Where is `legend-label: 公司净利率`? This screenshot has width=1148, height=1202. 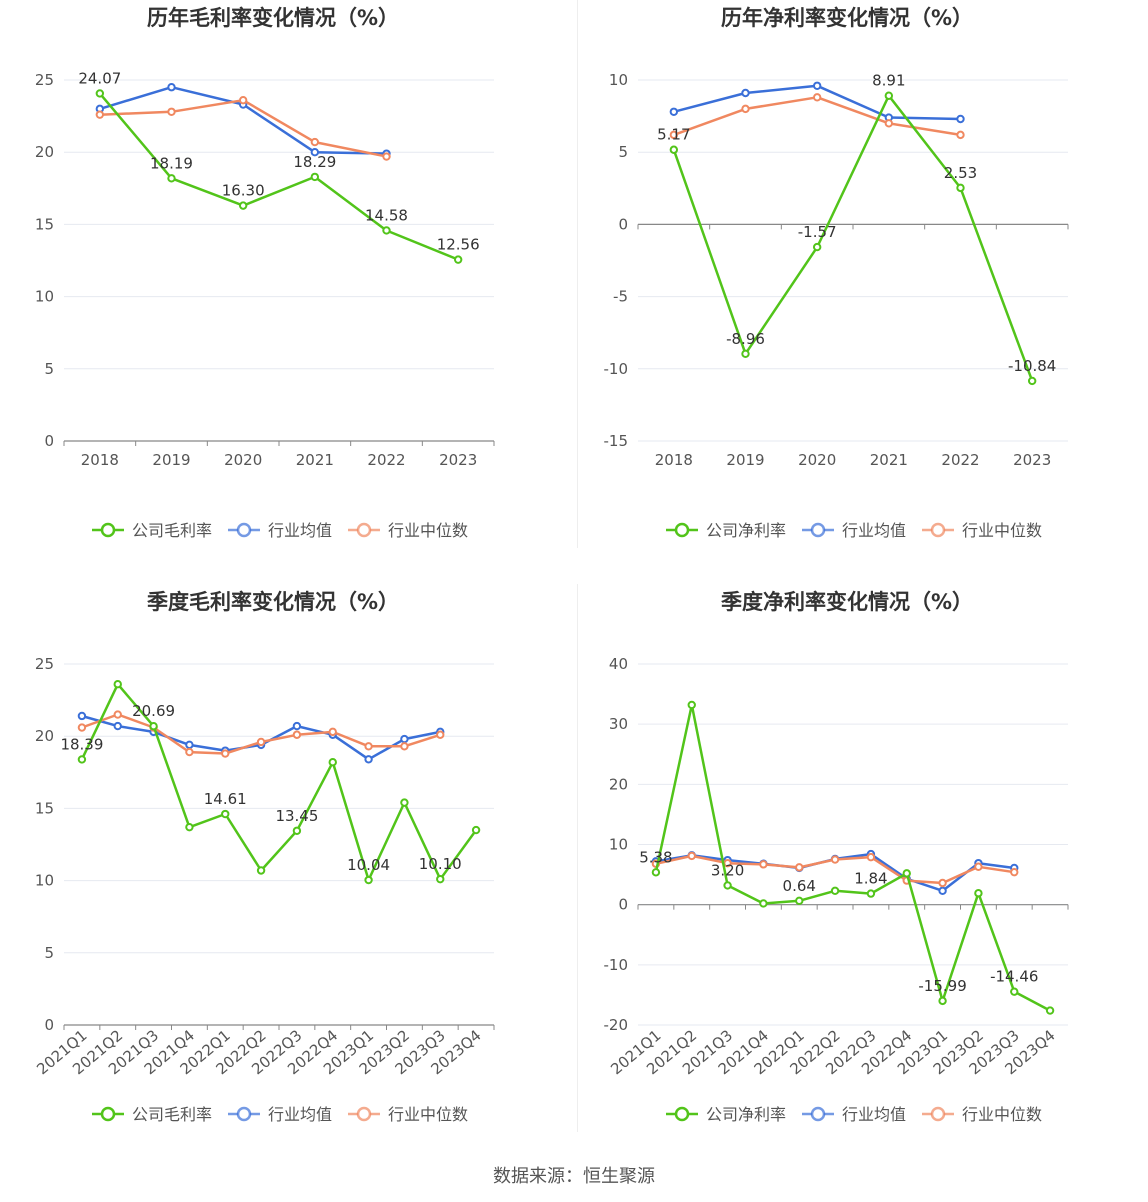 legend-label: 公司净利率 is located at coordinates (746, 1114).